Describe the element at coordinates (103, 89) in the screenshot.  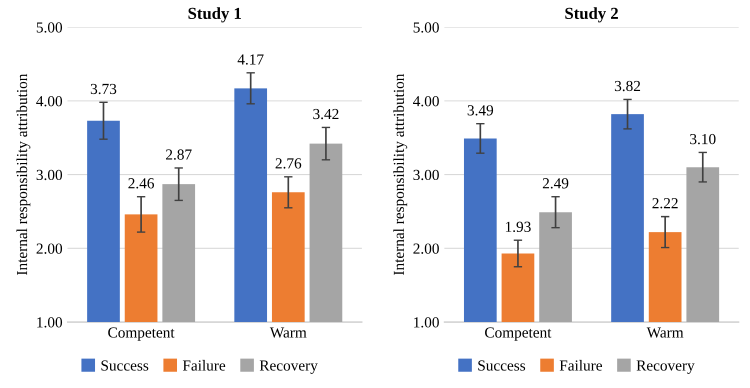
I see `data-label: 3.73` at that location.